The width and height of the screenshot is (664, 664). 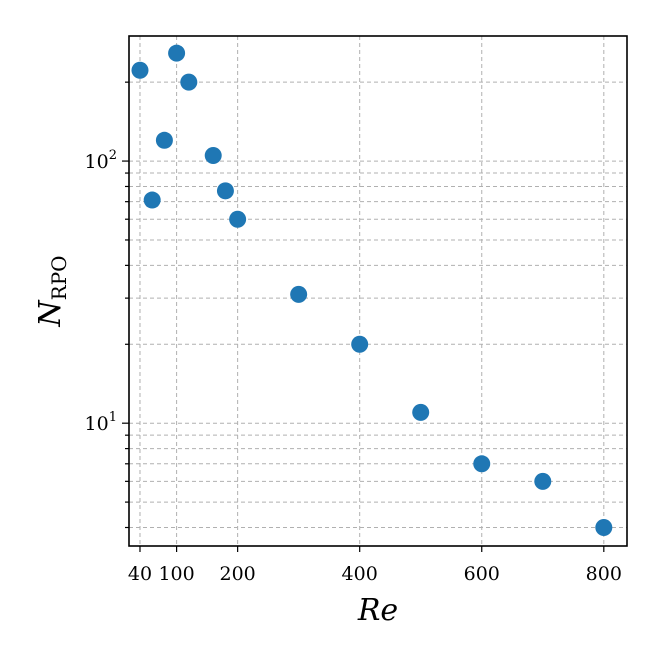 What do you see at coordinates (50, 313) in the screenshot?
I see `y-axis-label-main: N` at bounding box center [50, 313].